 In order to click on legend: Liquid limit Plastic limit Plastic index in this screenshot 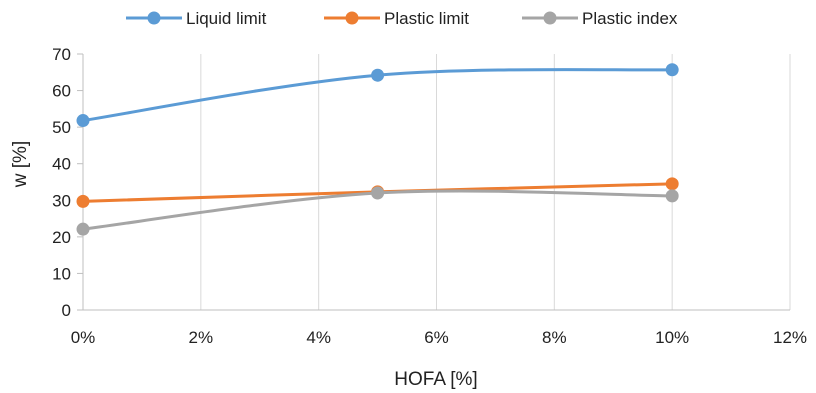, I will do `click(402, 18)`.